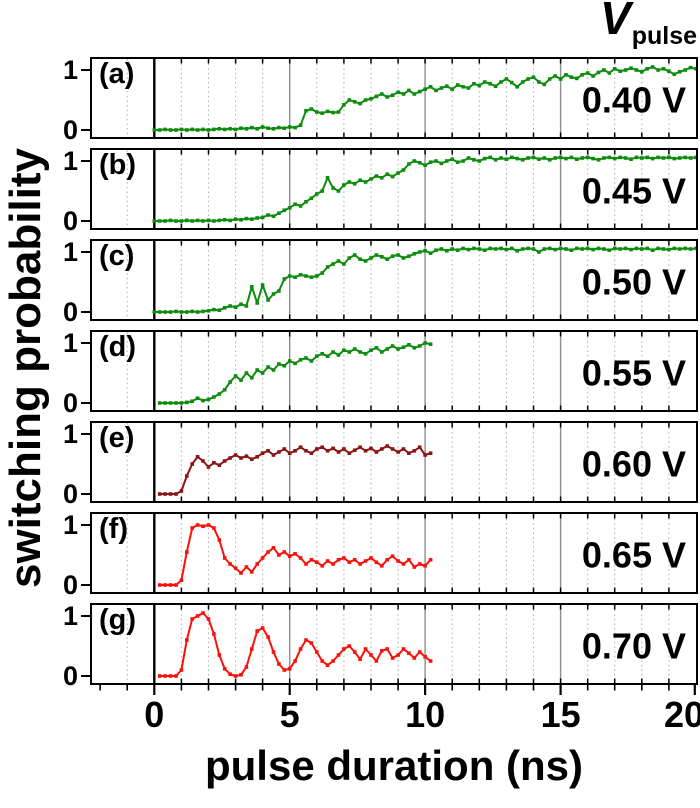  Describe the element at coordinates (633, 100) in the screenshot. I see `voltage-label-a: 0.40 V` at that location.